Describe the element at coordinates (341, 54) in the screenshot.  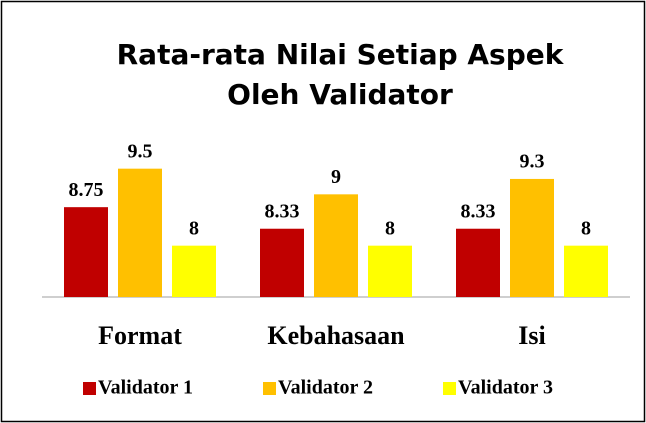
I see `chart-title: Rata-rata Nilai Setiap Aspek` at that location.